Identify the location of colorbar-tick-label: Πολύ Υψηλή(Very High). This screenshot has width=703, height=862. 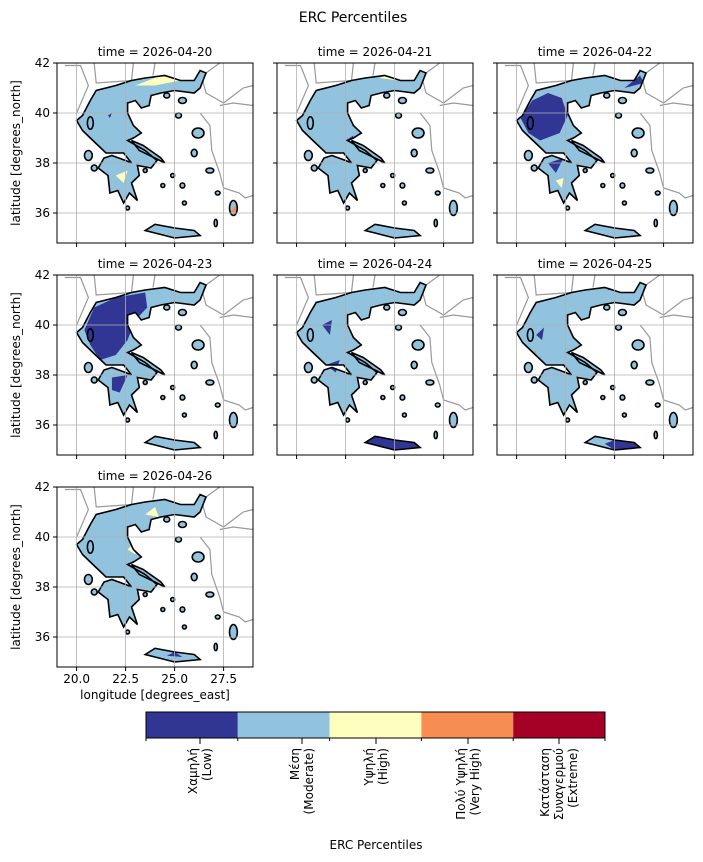
(468, 784).